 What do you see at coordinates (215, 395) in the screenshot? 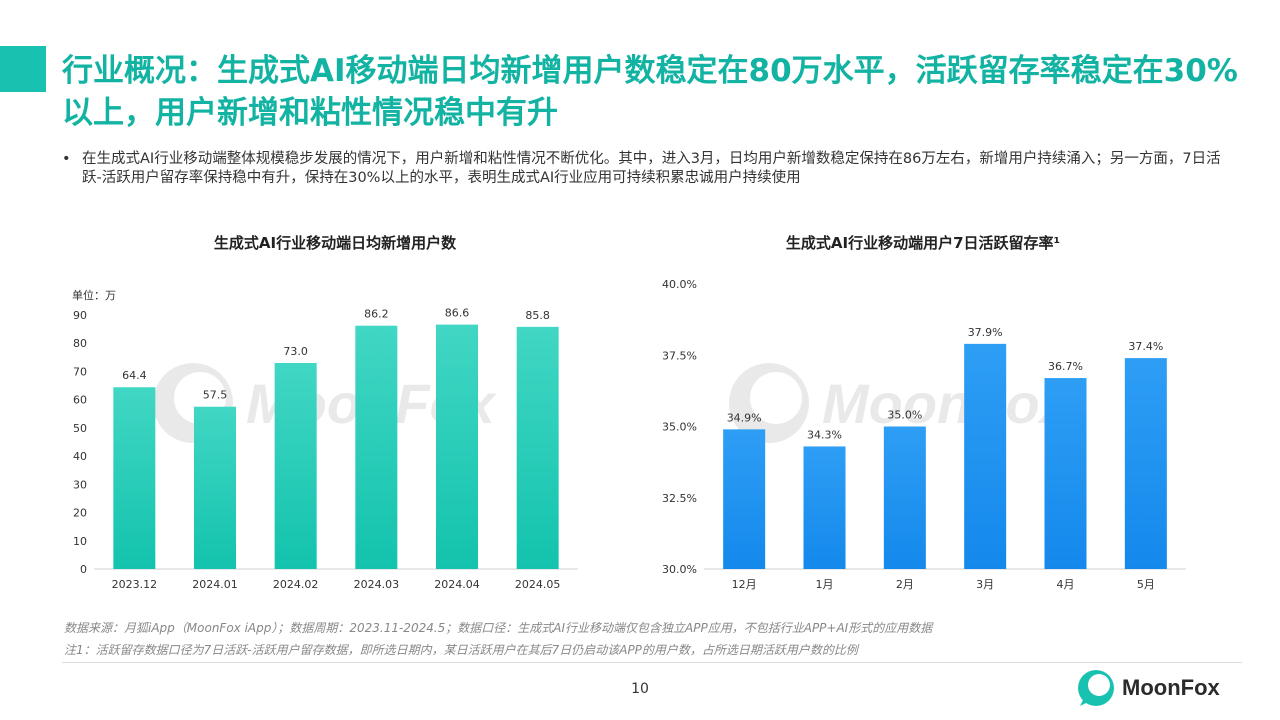
I see `data-label: 57.5` at bounding box center [215, 395].